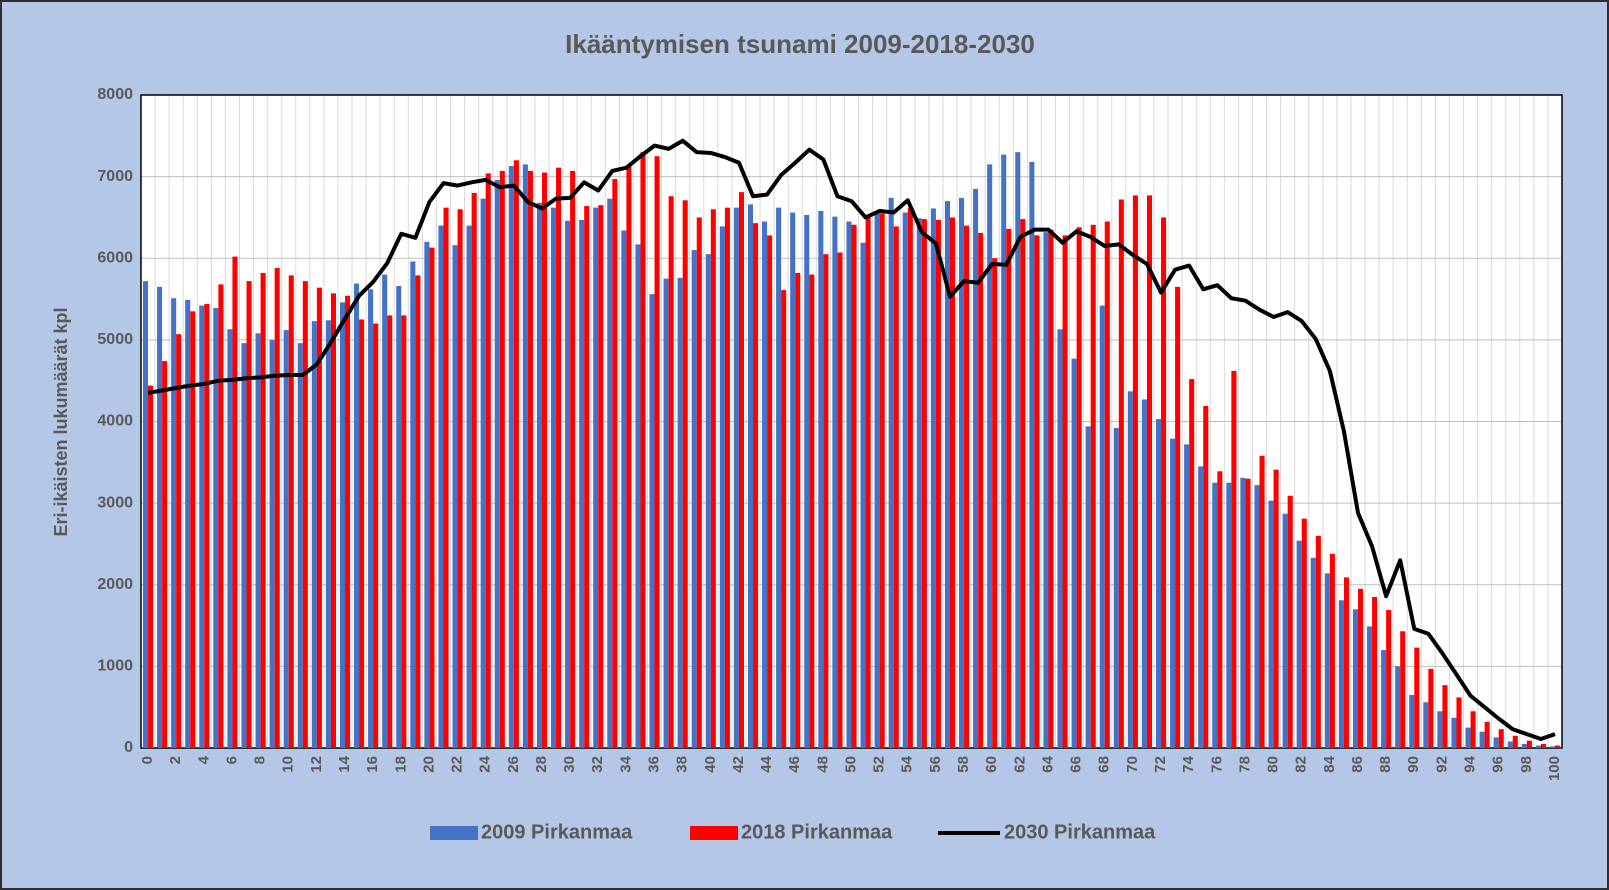 This screenshot has width=1609, height=890. What do you see at coordinates (288, 764) in the screenshot?
I see `x-tick-label: 10` at bounding box center [288, 764].